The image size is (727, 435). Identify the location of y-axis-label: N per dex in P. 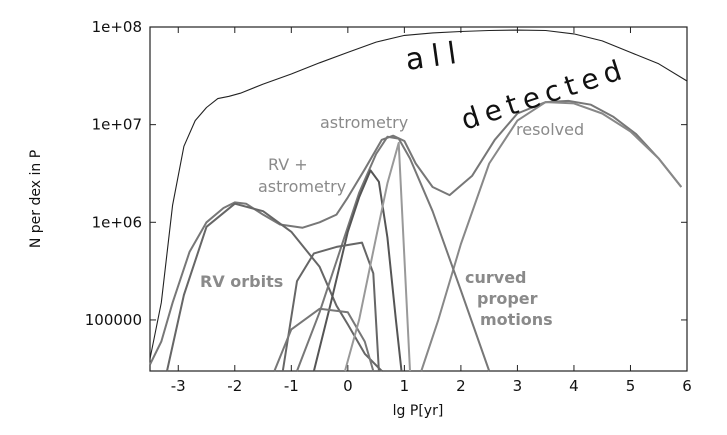
(36, 199).